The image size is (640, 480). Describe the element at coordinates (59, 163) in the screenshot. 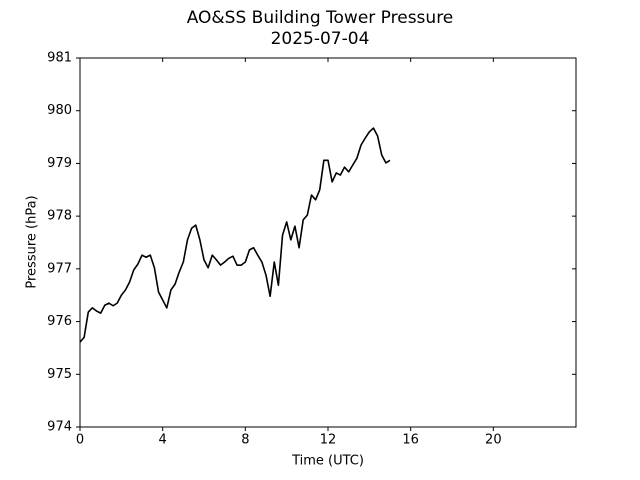

I see `y-tick-label: 979` at that location.